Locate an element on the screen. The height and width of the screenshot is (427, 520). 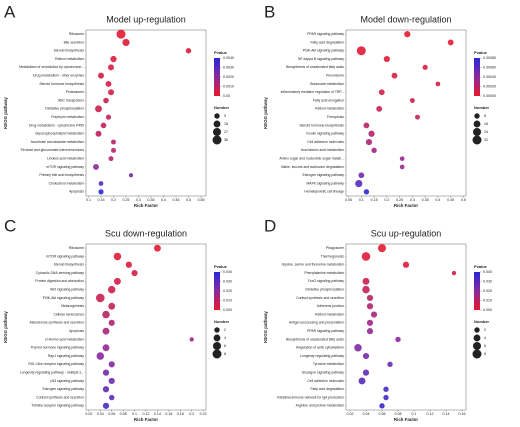
category-label: Steroid hormone biosynthesis is located at coordinates (321, 125).